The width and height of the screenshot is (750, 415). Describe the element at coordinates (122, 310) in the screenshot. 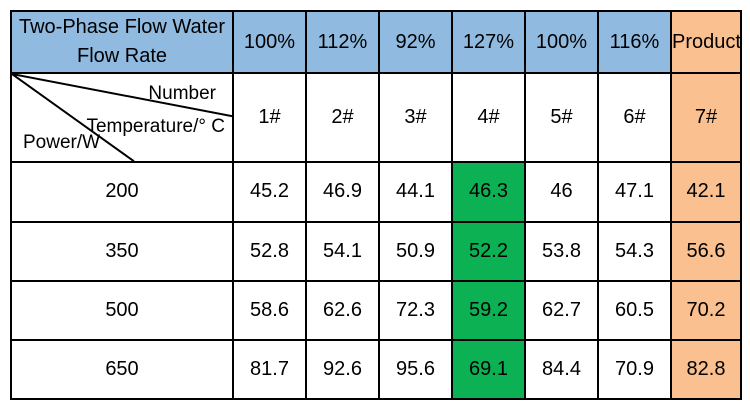

I see `power-cell: 500` at that location.